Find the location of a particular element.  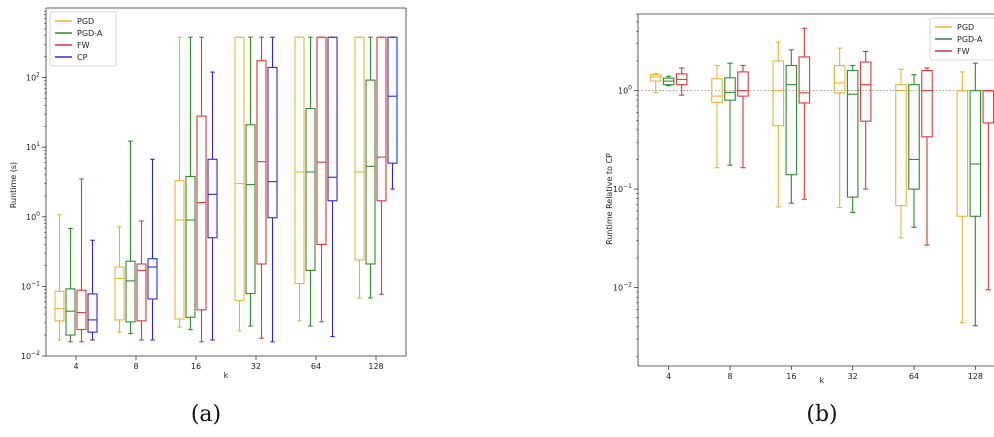

panel-b-ylabel: Runtime Relative to CP is located at coordinates (609, 199).